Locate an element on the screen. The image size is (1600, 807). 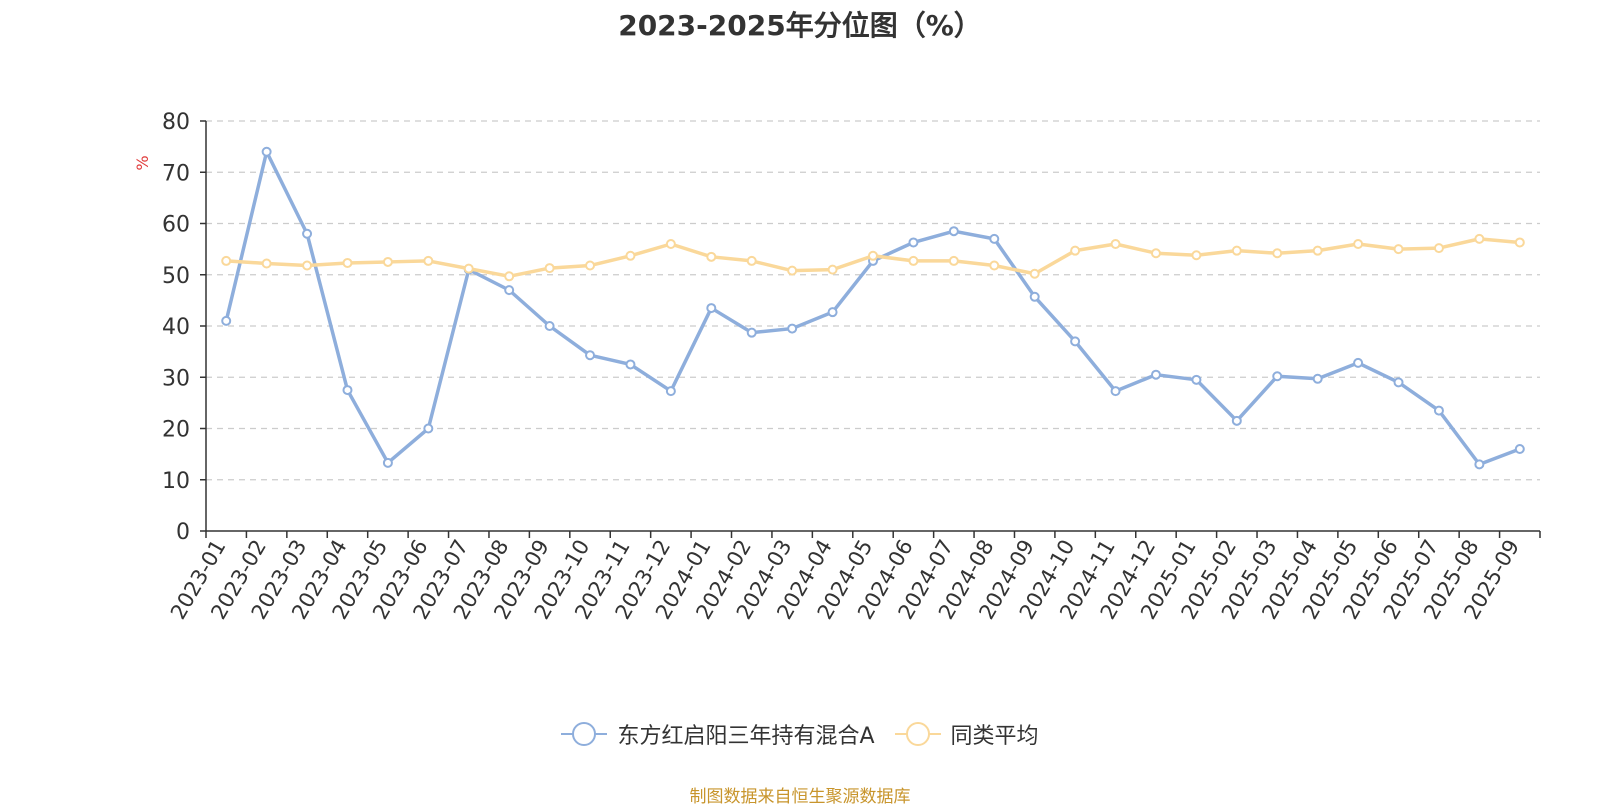
legend-label-fund: 东方红启阳三年持有混合A is located at coordinates (746, 736).